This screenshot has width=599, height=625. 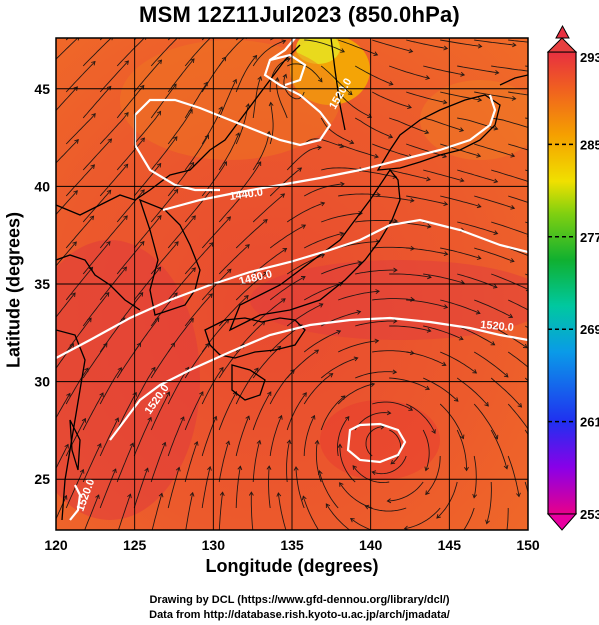 I want to click on x-tick-label: 145, so click(x=450, y=545).